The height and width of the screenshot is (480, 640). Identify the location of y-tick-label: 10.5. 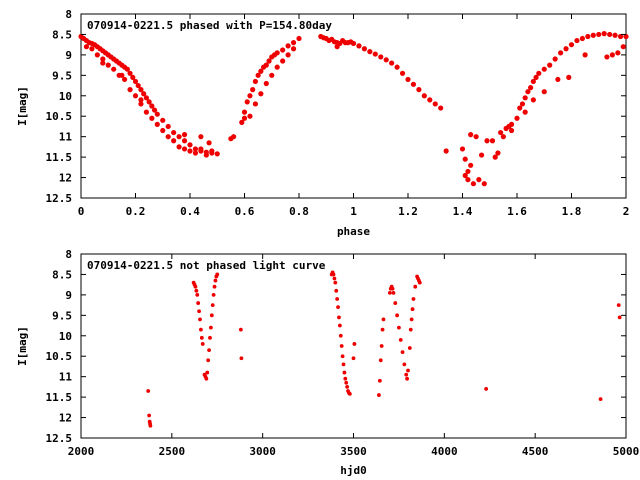
(59, 116).